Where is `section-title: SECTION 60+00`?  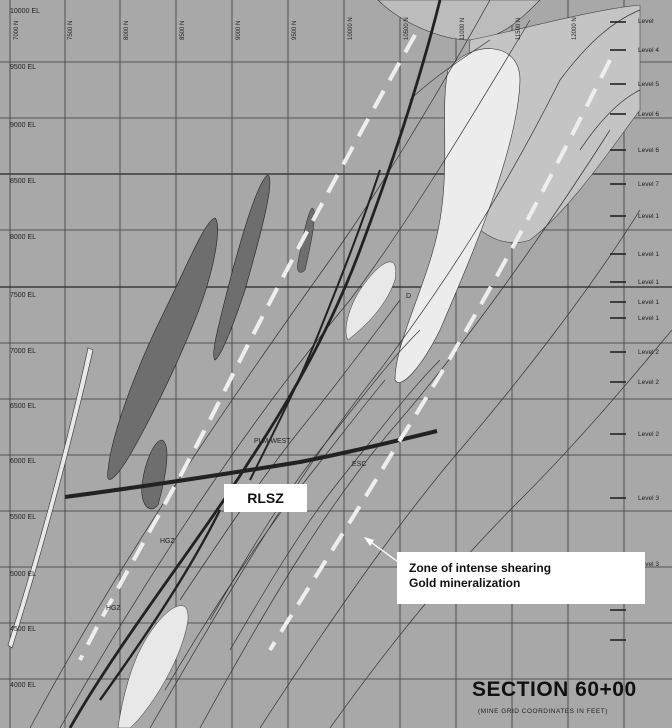 section-title: SECTION 60+00 is located at coordinates (554, 689).